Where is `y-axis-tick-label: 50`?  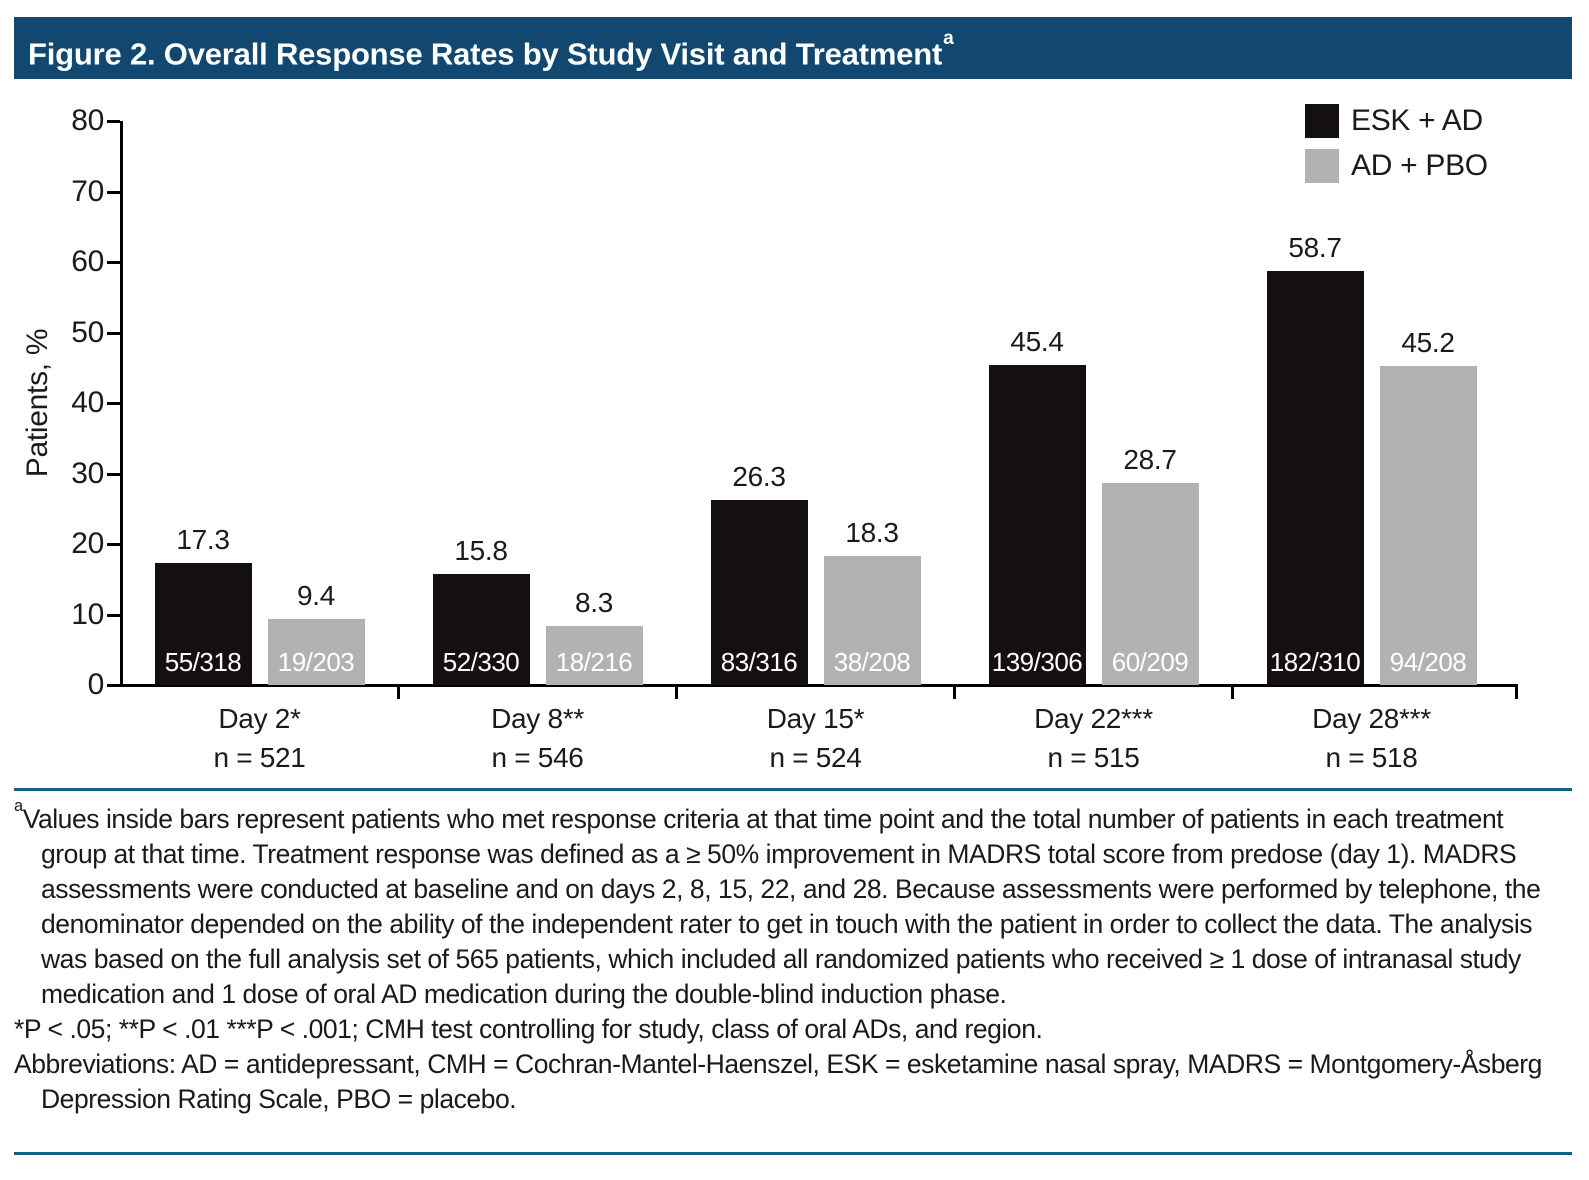
y-axis-tick-label: 50 is located at coordinates (87, 332).